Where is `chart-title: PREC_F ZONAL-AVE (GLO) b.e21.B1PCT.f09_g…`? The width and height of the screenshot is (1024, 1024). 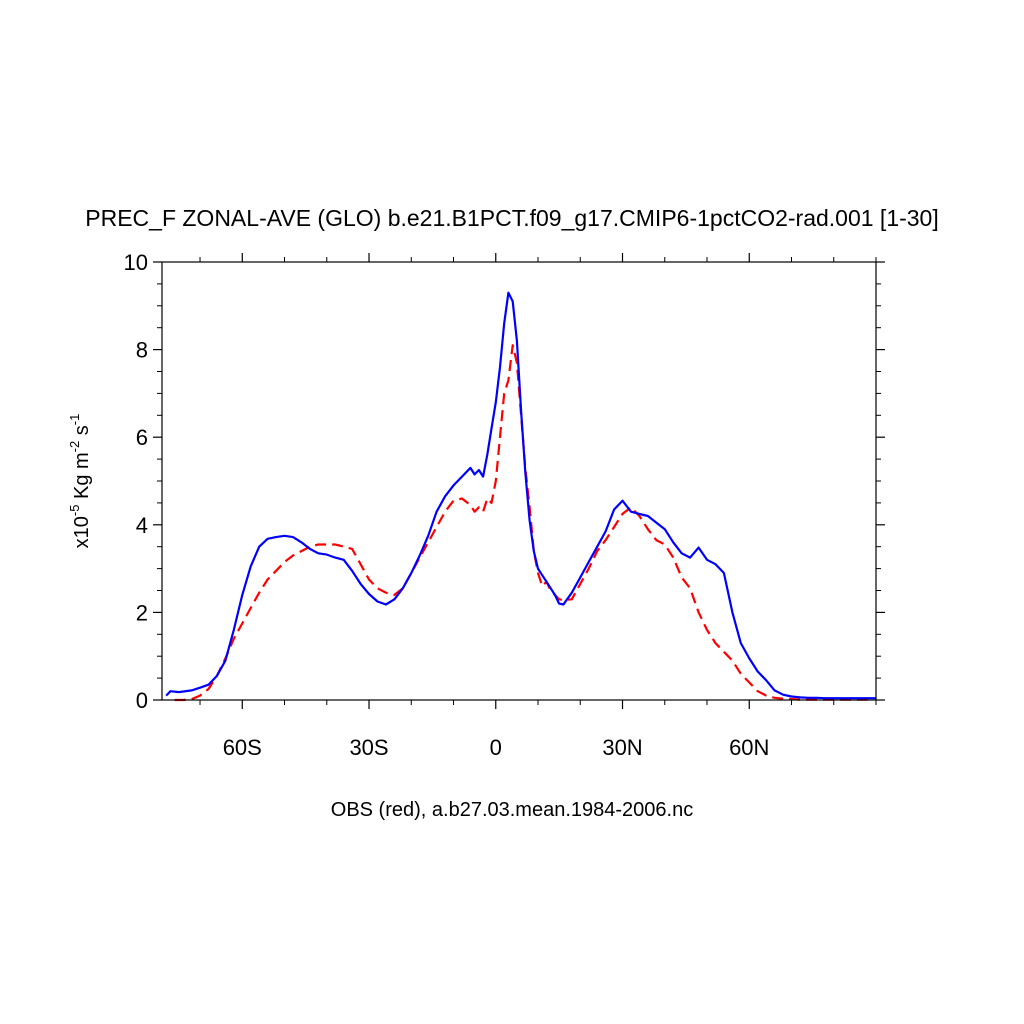 chart-title: PREC_F ZONAL-AVE (GLO) b.e21.B1PCT.f09_g… is located at coordinates (512, 218).